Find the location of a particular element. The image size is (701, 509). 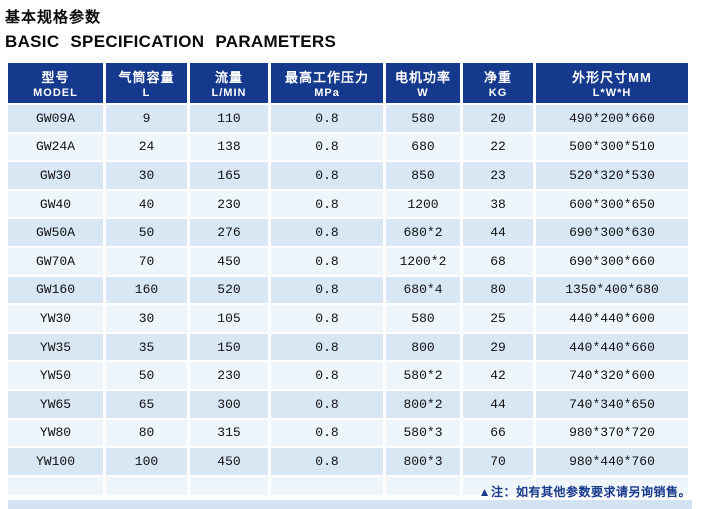

col-header-net-weight-en: KG is located at coordinates (498, 93).